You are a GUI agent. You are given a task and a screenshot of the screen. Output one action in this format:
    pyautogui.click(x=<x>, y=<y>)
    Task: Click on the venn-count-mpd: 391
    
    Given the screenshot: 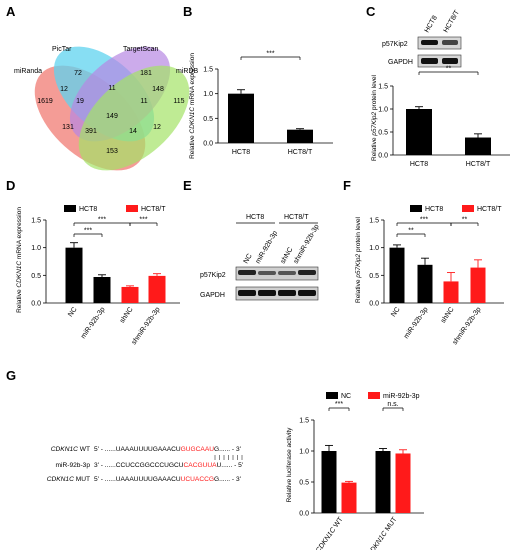 What is the action you would take?
    pyautogui.click(x=91, y=131)
    